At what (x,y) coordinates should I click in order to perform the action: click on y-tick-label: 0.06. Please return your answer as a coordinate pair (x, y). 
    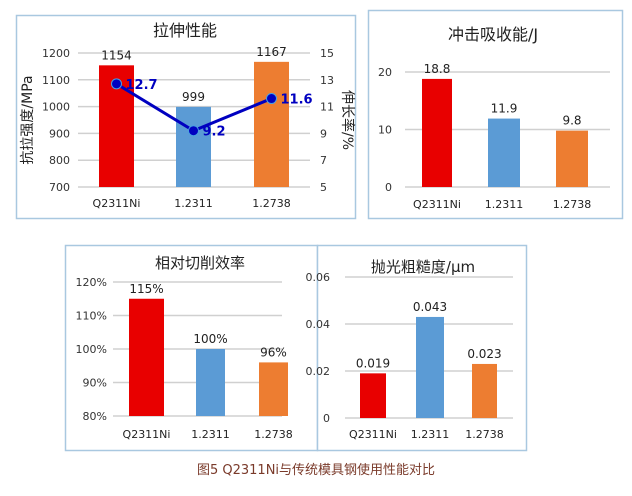
    Looking at the image, I should click on (318, 277).